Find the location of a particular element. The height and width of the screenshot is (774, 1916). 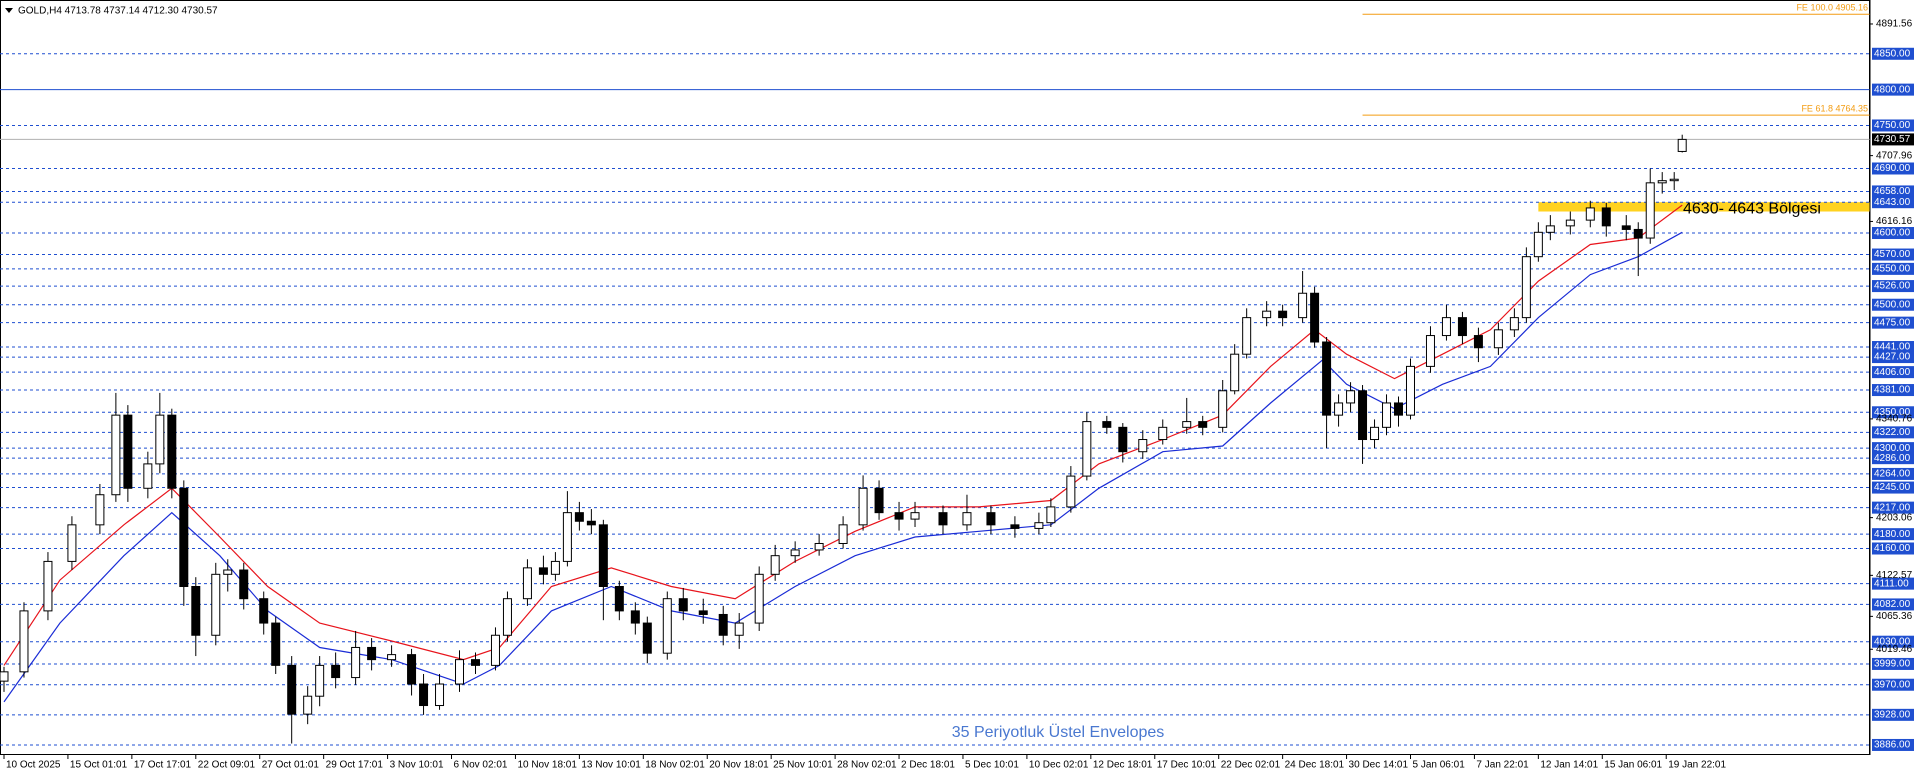

level-label: 4160.00 is located at coordinates (1892, 548).